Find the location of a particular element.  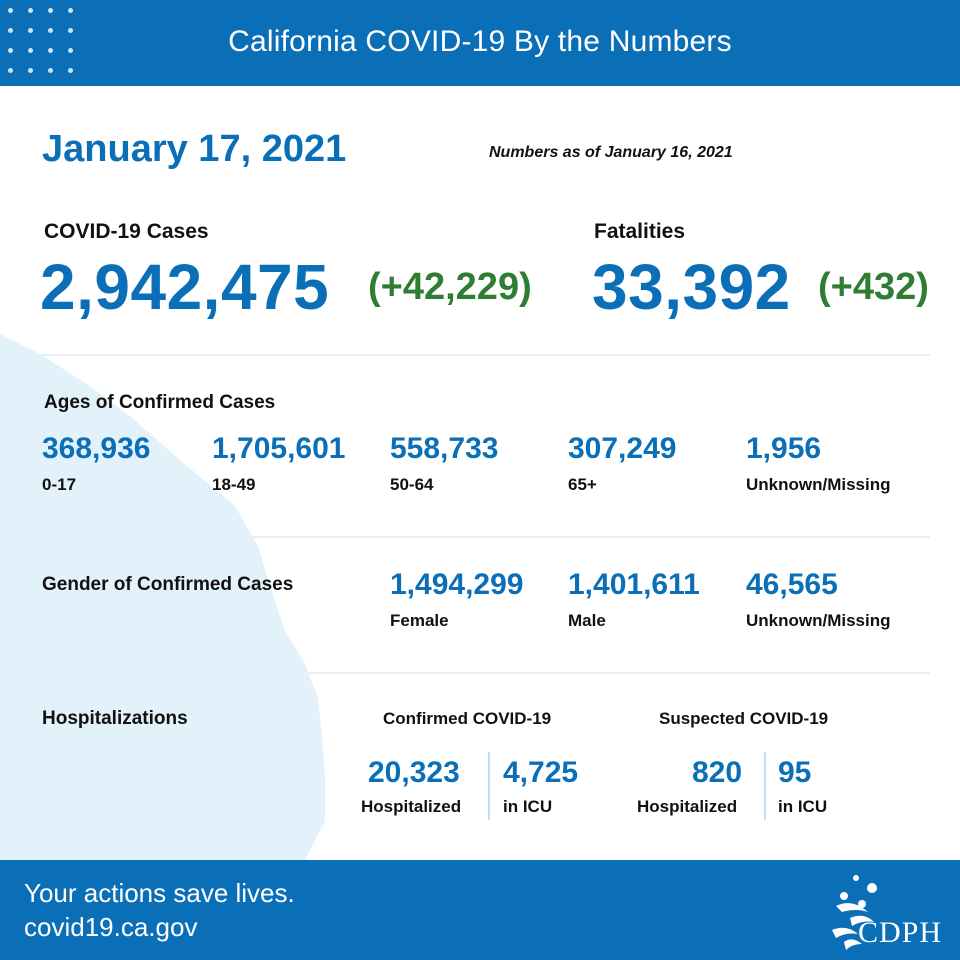

age-label-18-49: 18-49 is located at coordinates (234, 484).